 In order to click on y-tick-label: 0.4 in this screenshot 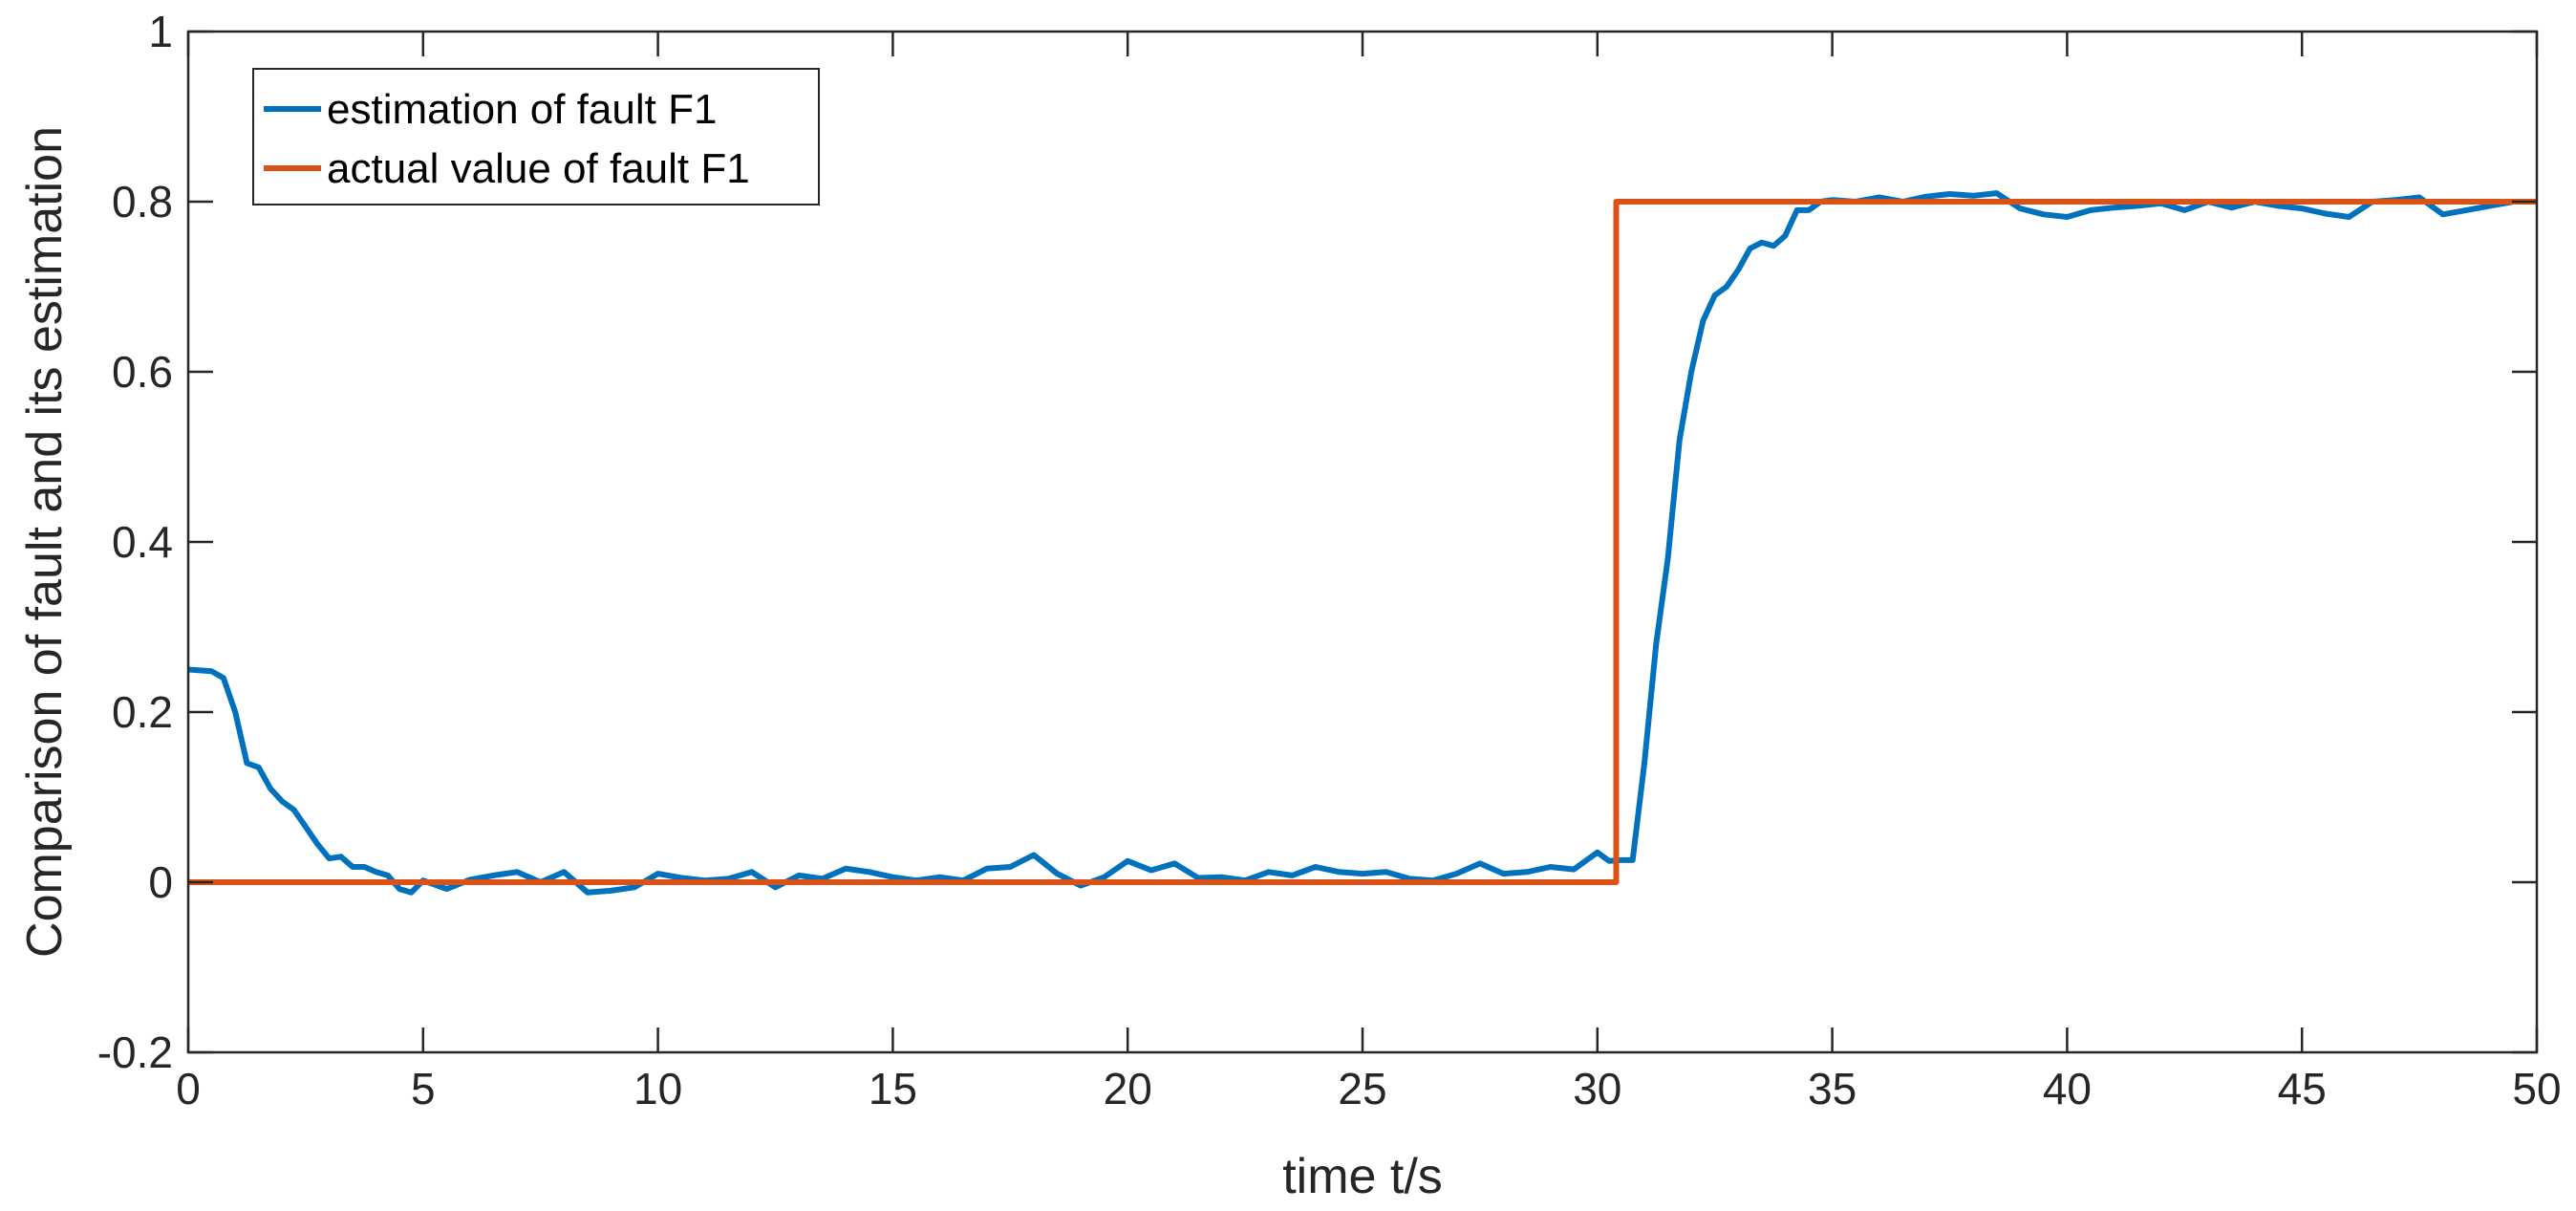, I will do `click(142, 542)`.